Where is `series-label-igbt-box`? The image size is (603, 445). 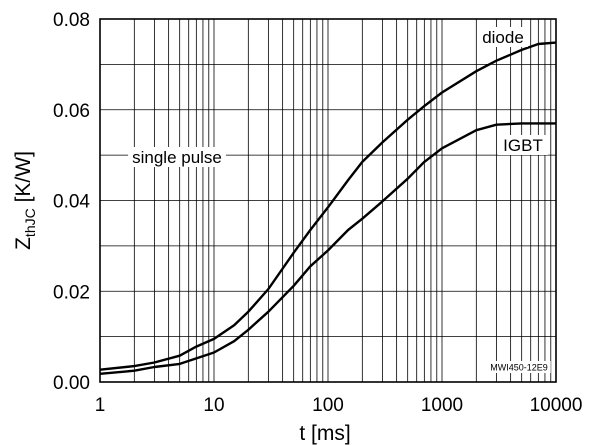
series-label-igbt-box is located at coordinates (523, 145).